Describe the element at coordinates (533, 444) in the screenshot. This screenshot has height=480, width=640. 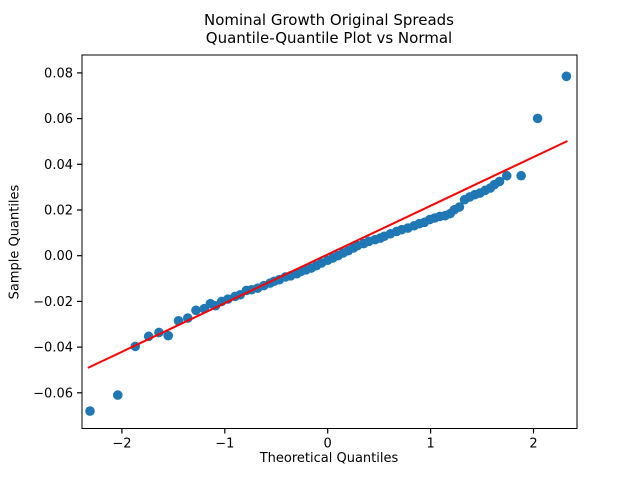
I see `x-tick-label: 2` at that location.